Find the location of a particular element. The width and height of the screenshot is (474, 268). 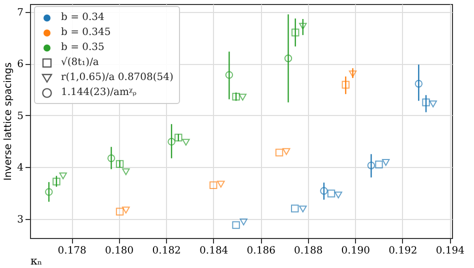

x-tick-label: 0.192 is located at coordinates (403, 251).